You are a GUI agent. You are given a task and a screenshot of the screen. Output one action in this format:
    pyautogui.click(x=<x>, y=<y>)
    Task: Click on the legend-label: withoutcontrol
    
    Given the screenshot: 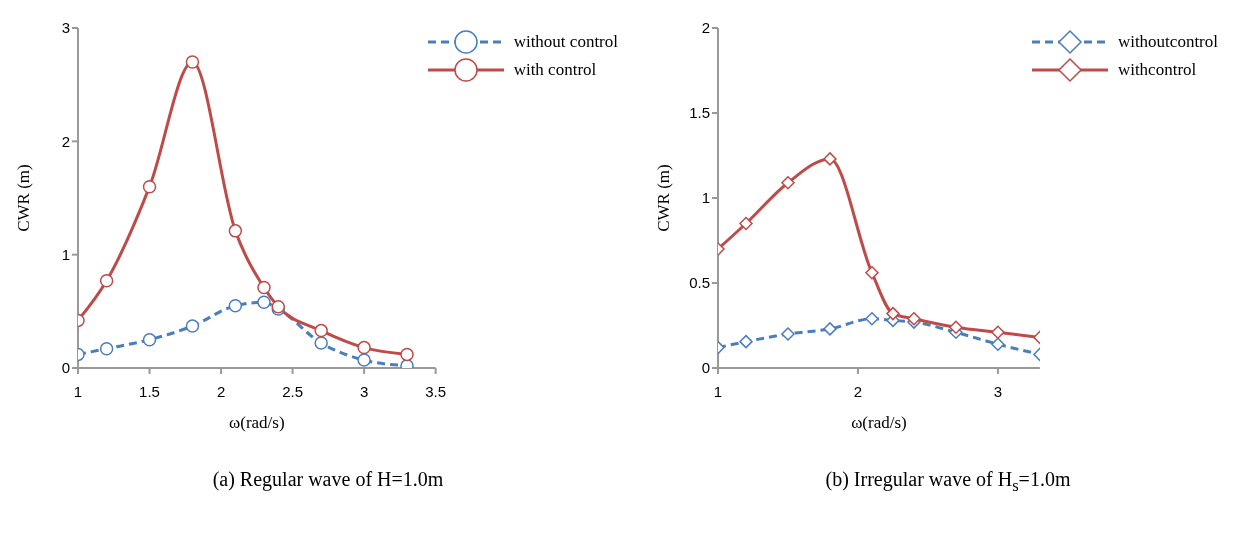 What is the action you would take?
    pyautogui.click(x=1167, y=42)
    